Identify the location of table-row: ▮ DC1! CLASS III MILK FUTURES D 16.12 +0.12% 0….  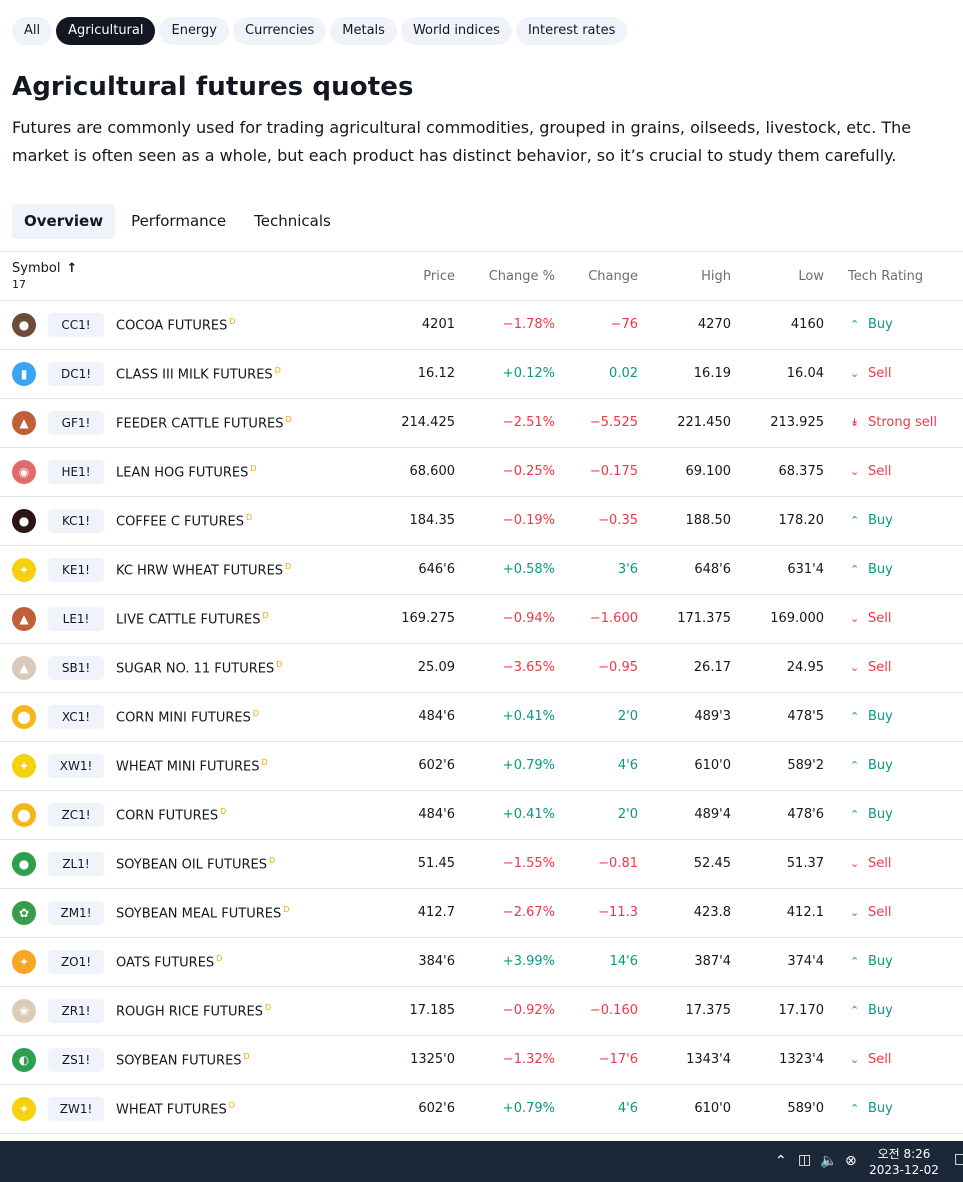
(481, 374).